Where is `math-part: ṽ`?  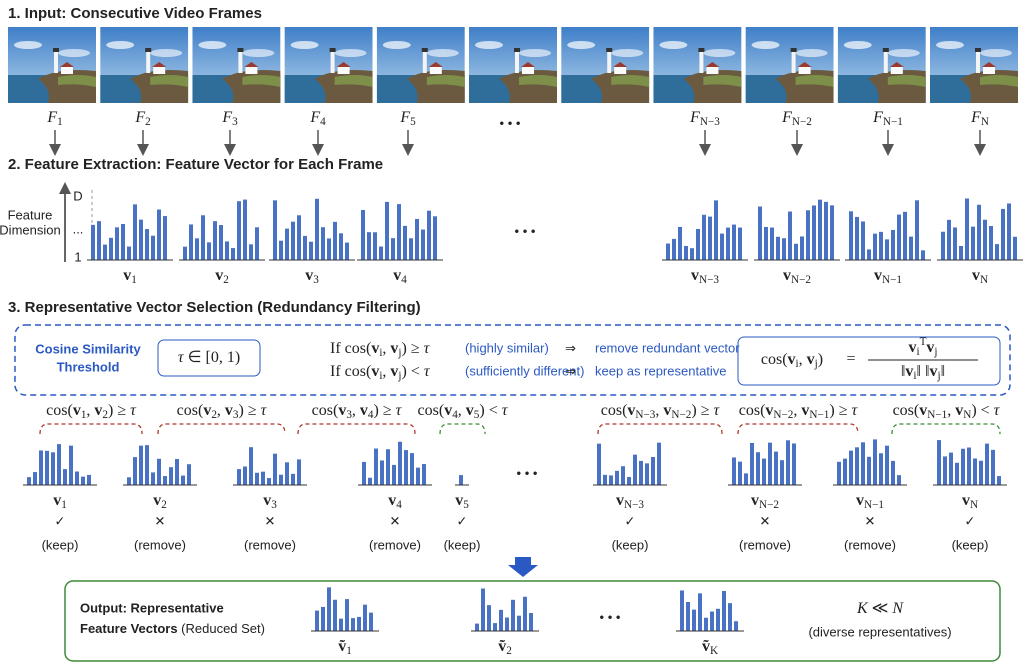 math-part: ṽ is located at coordinates (502, 646).